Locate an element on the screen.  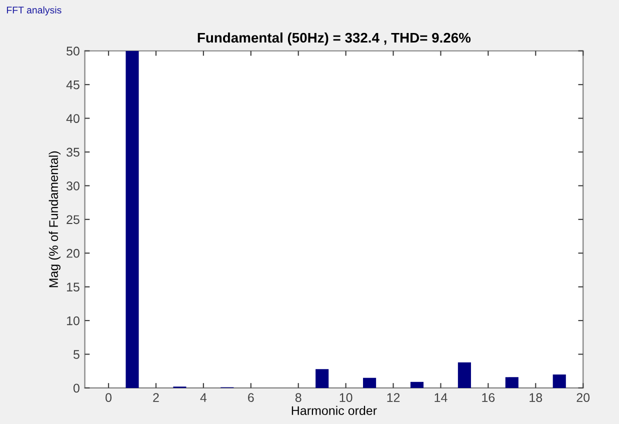
x-tick-label: 20 is located at coordinates (583, 397).